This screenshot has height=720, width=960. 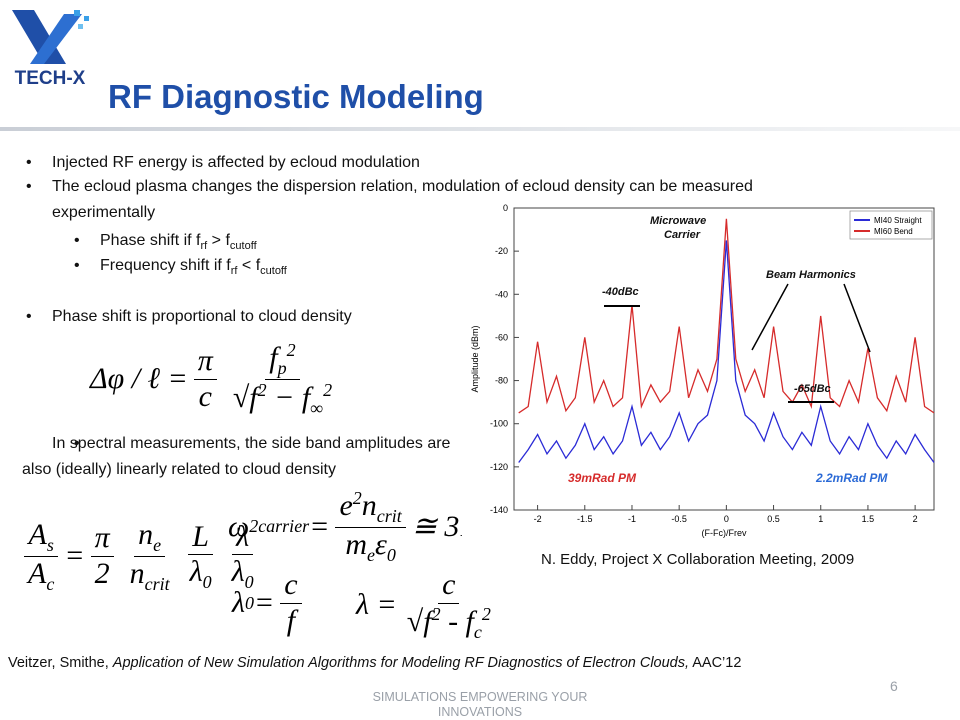 I want to click on fraction: e2ncrit meε0, so click(x=370, y=526).